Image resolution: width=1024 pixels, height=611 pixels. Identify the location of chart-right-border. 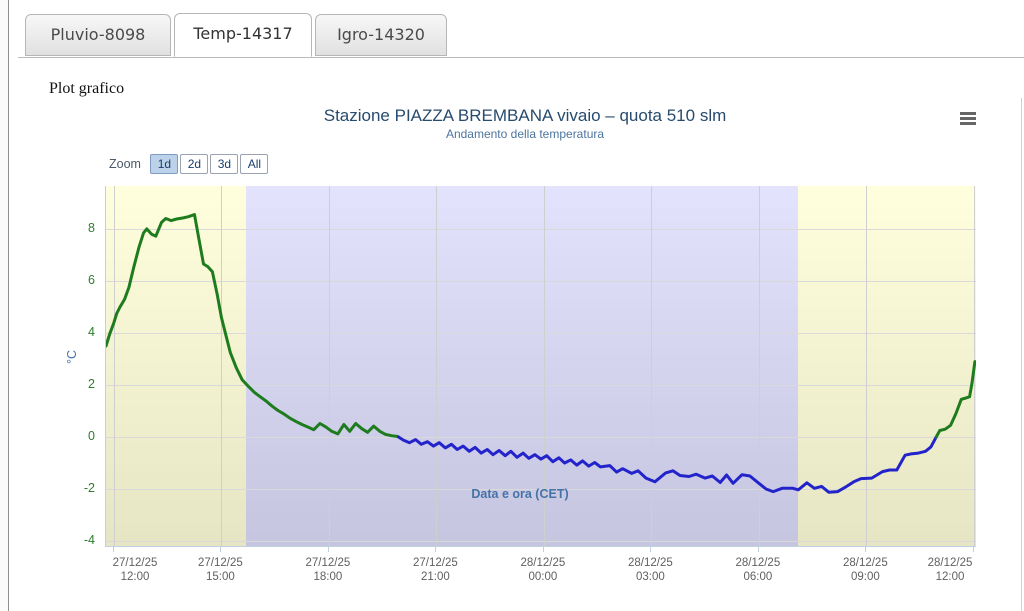
(1021, 354).